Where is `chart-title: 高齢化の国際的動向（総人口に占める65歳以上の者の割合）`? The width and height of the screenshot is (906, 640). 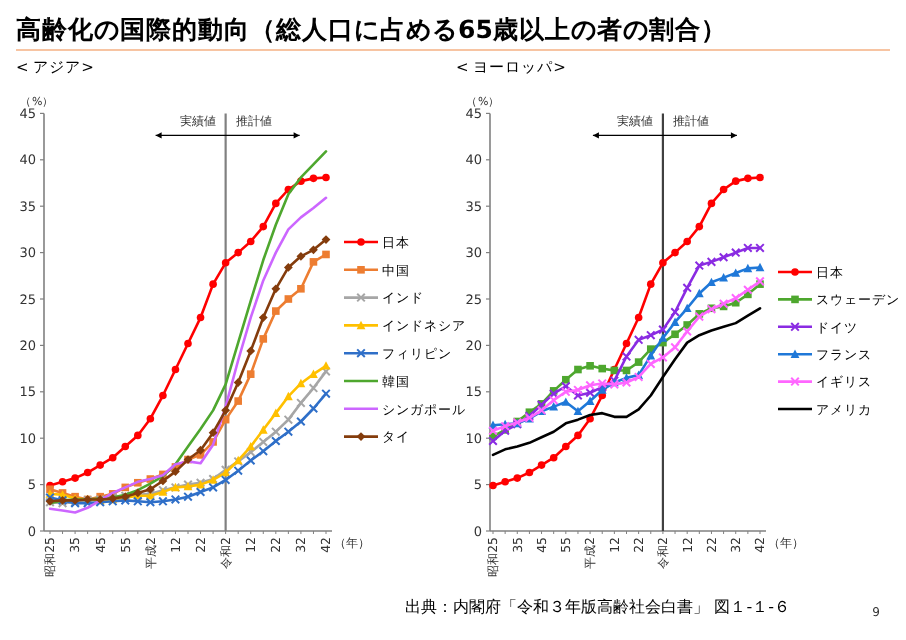 chart-title: 高齢化の国際的動向（総人口に占める65歳以上の者の割合） is located at coordinates (371, 29).